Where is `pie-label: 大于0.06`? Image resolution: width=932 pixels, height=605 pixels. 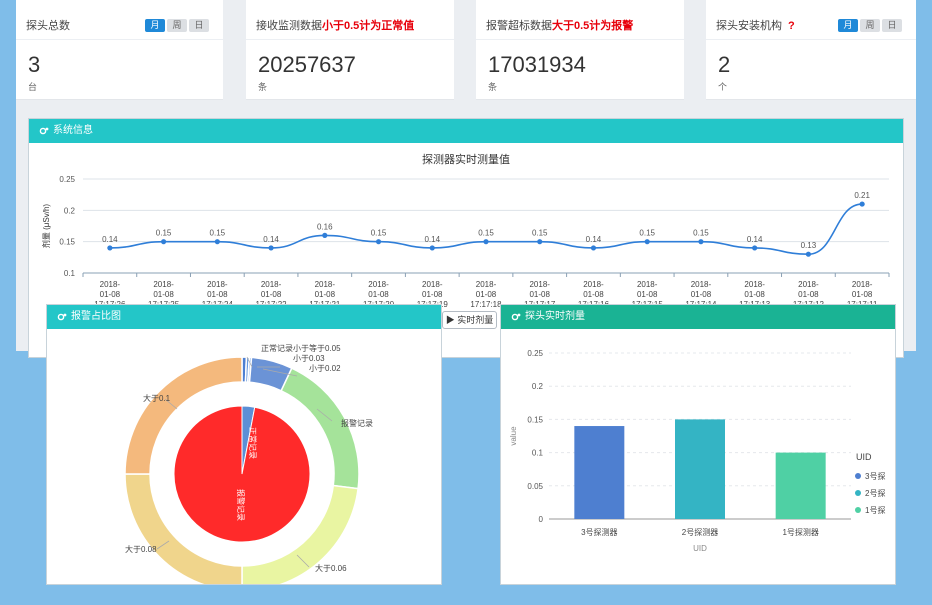
pie-label: 大于0.06 is located at coordinates (331, 568).